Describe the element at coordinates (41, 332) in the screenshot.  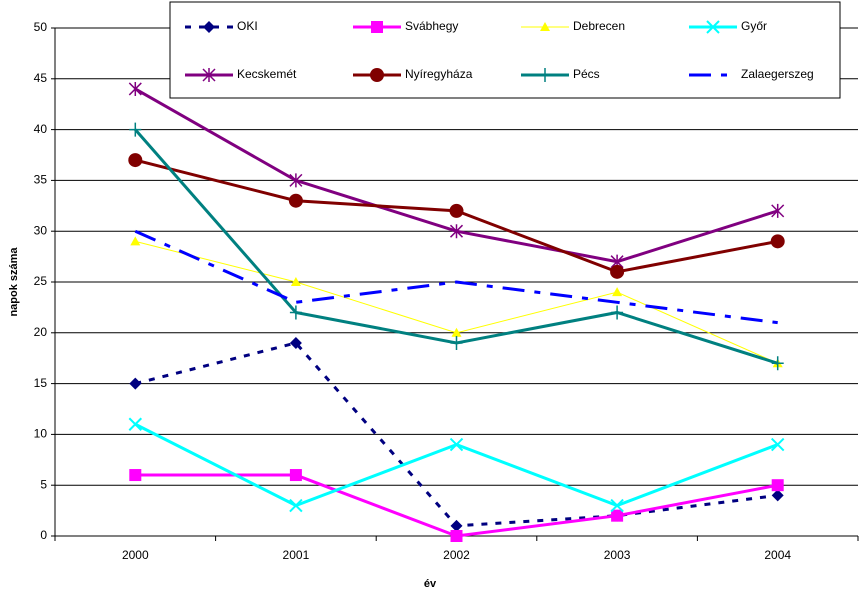
I see `y-tick-label: 20` at that location.